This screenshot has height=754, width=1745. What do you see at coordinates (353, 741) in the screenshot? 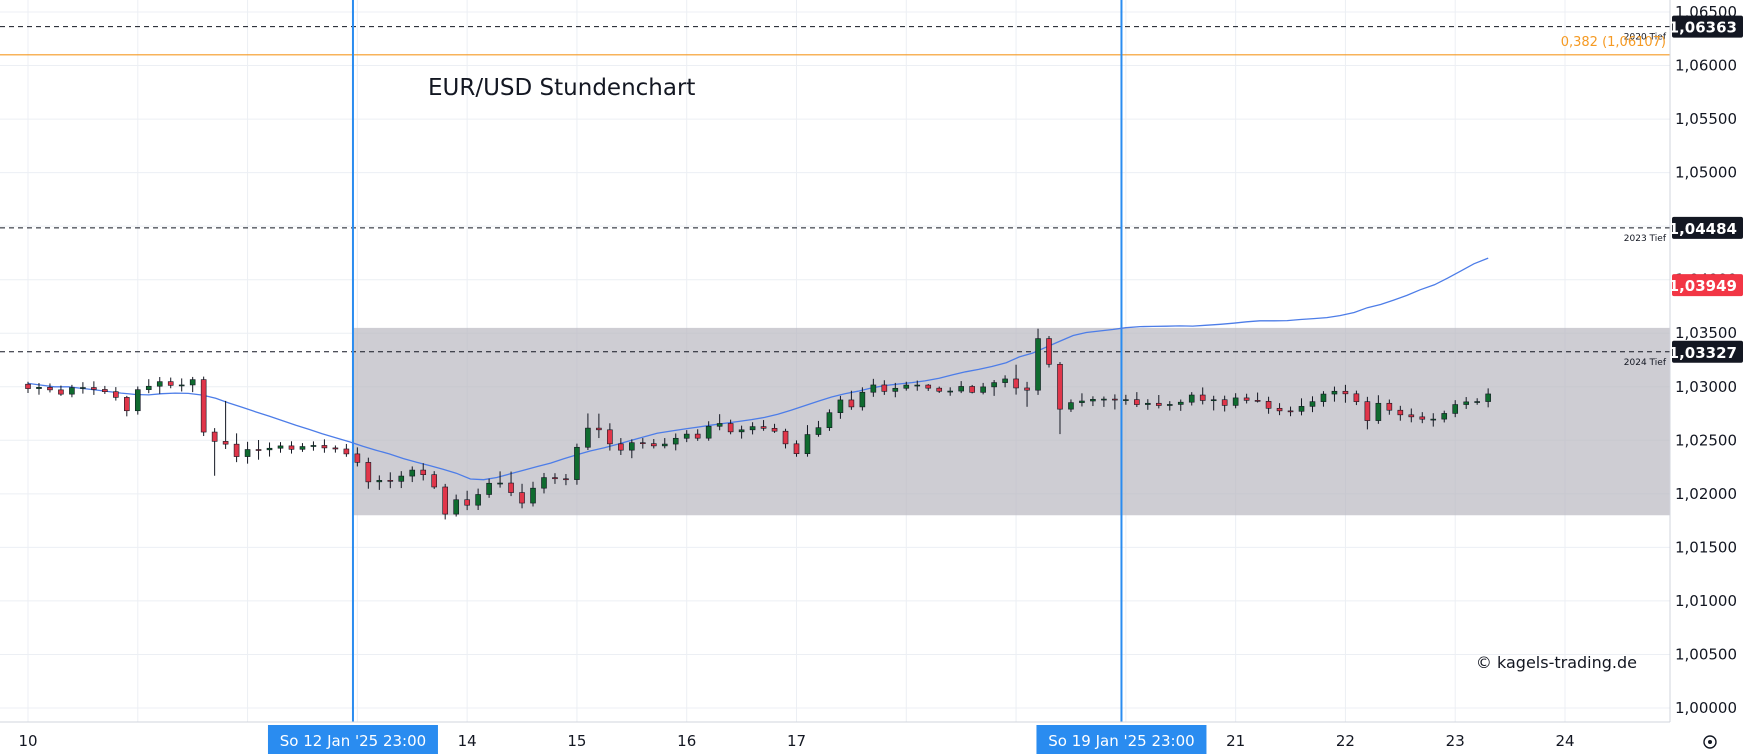
I see `x-highlight-label: So 12 Jan '25 23:00` at bounding box center [353, 741].